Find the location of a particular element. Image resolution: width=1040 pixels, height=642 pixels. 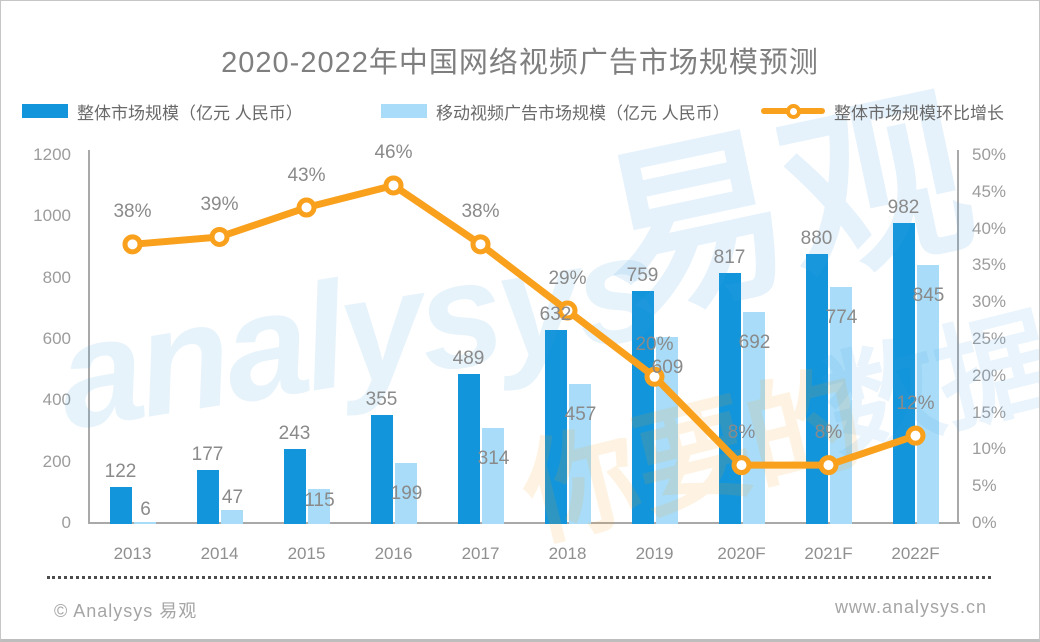

legend-item-growth-rate: 整体市场规模环比增长 is located at coordinates (882, 111).